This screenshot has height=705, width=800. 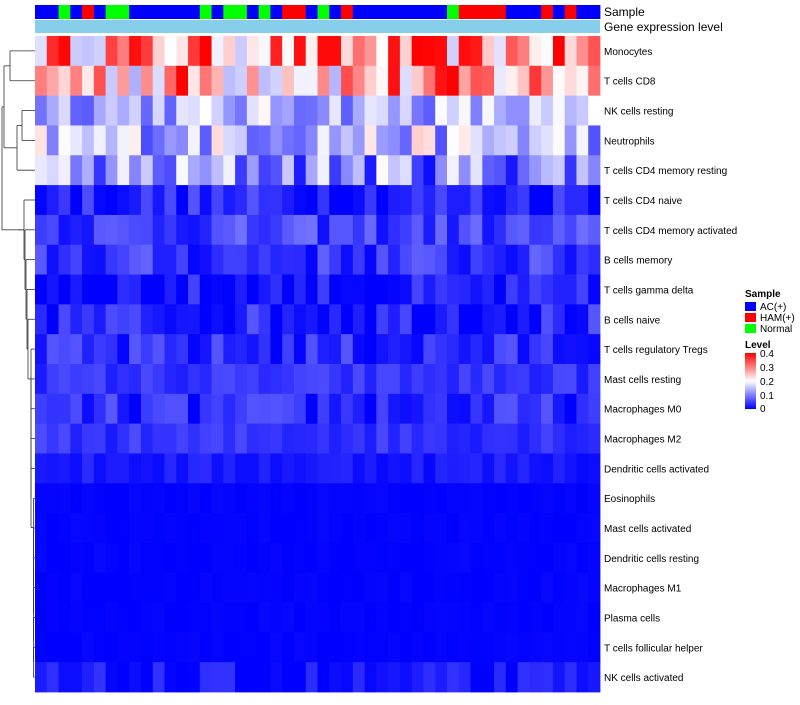 I want to click on row-label: NK cells activated, so click(x=643, y=678).